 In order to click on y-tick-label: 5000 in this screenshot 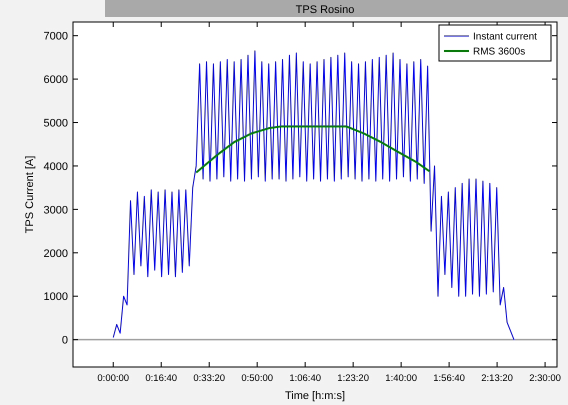, I will do `click(56, 124)`.